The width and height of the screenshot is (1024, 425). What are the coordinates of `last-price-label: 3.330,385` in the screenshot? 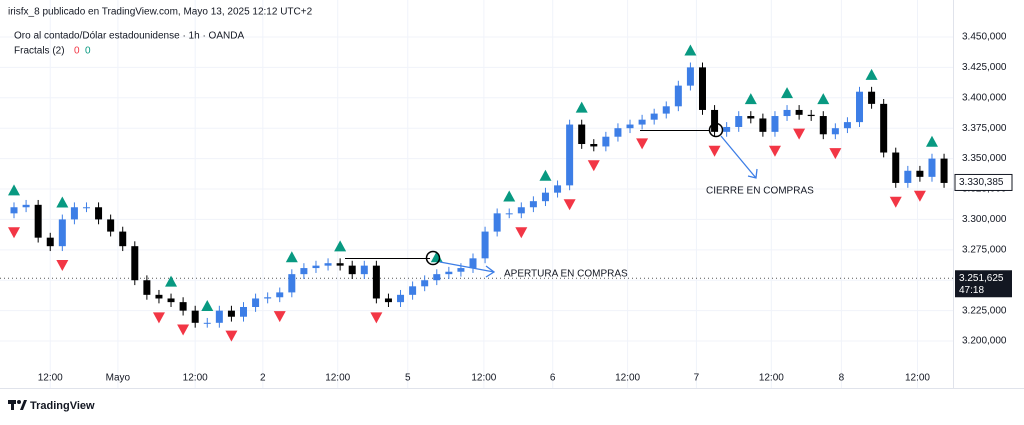 It's located at (981, 182).